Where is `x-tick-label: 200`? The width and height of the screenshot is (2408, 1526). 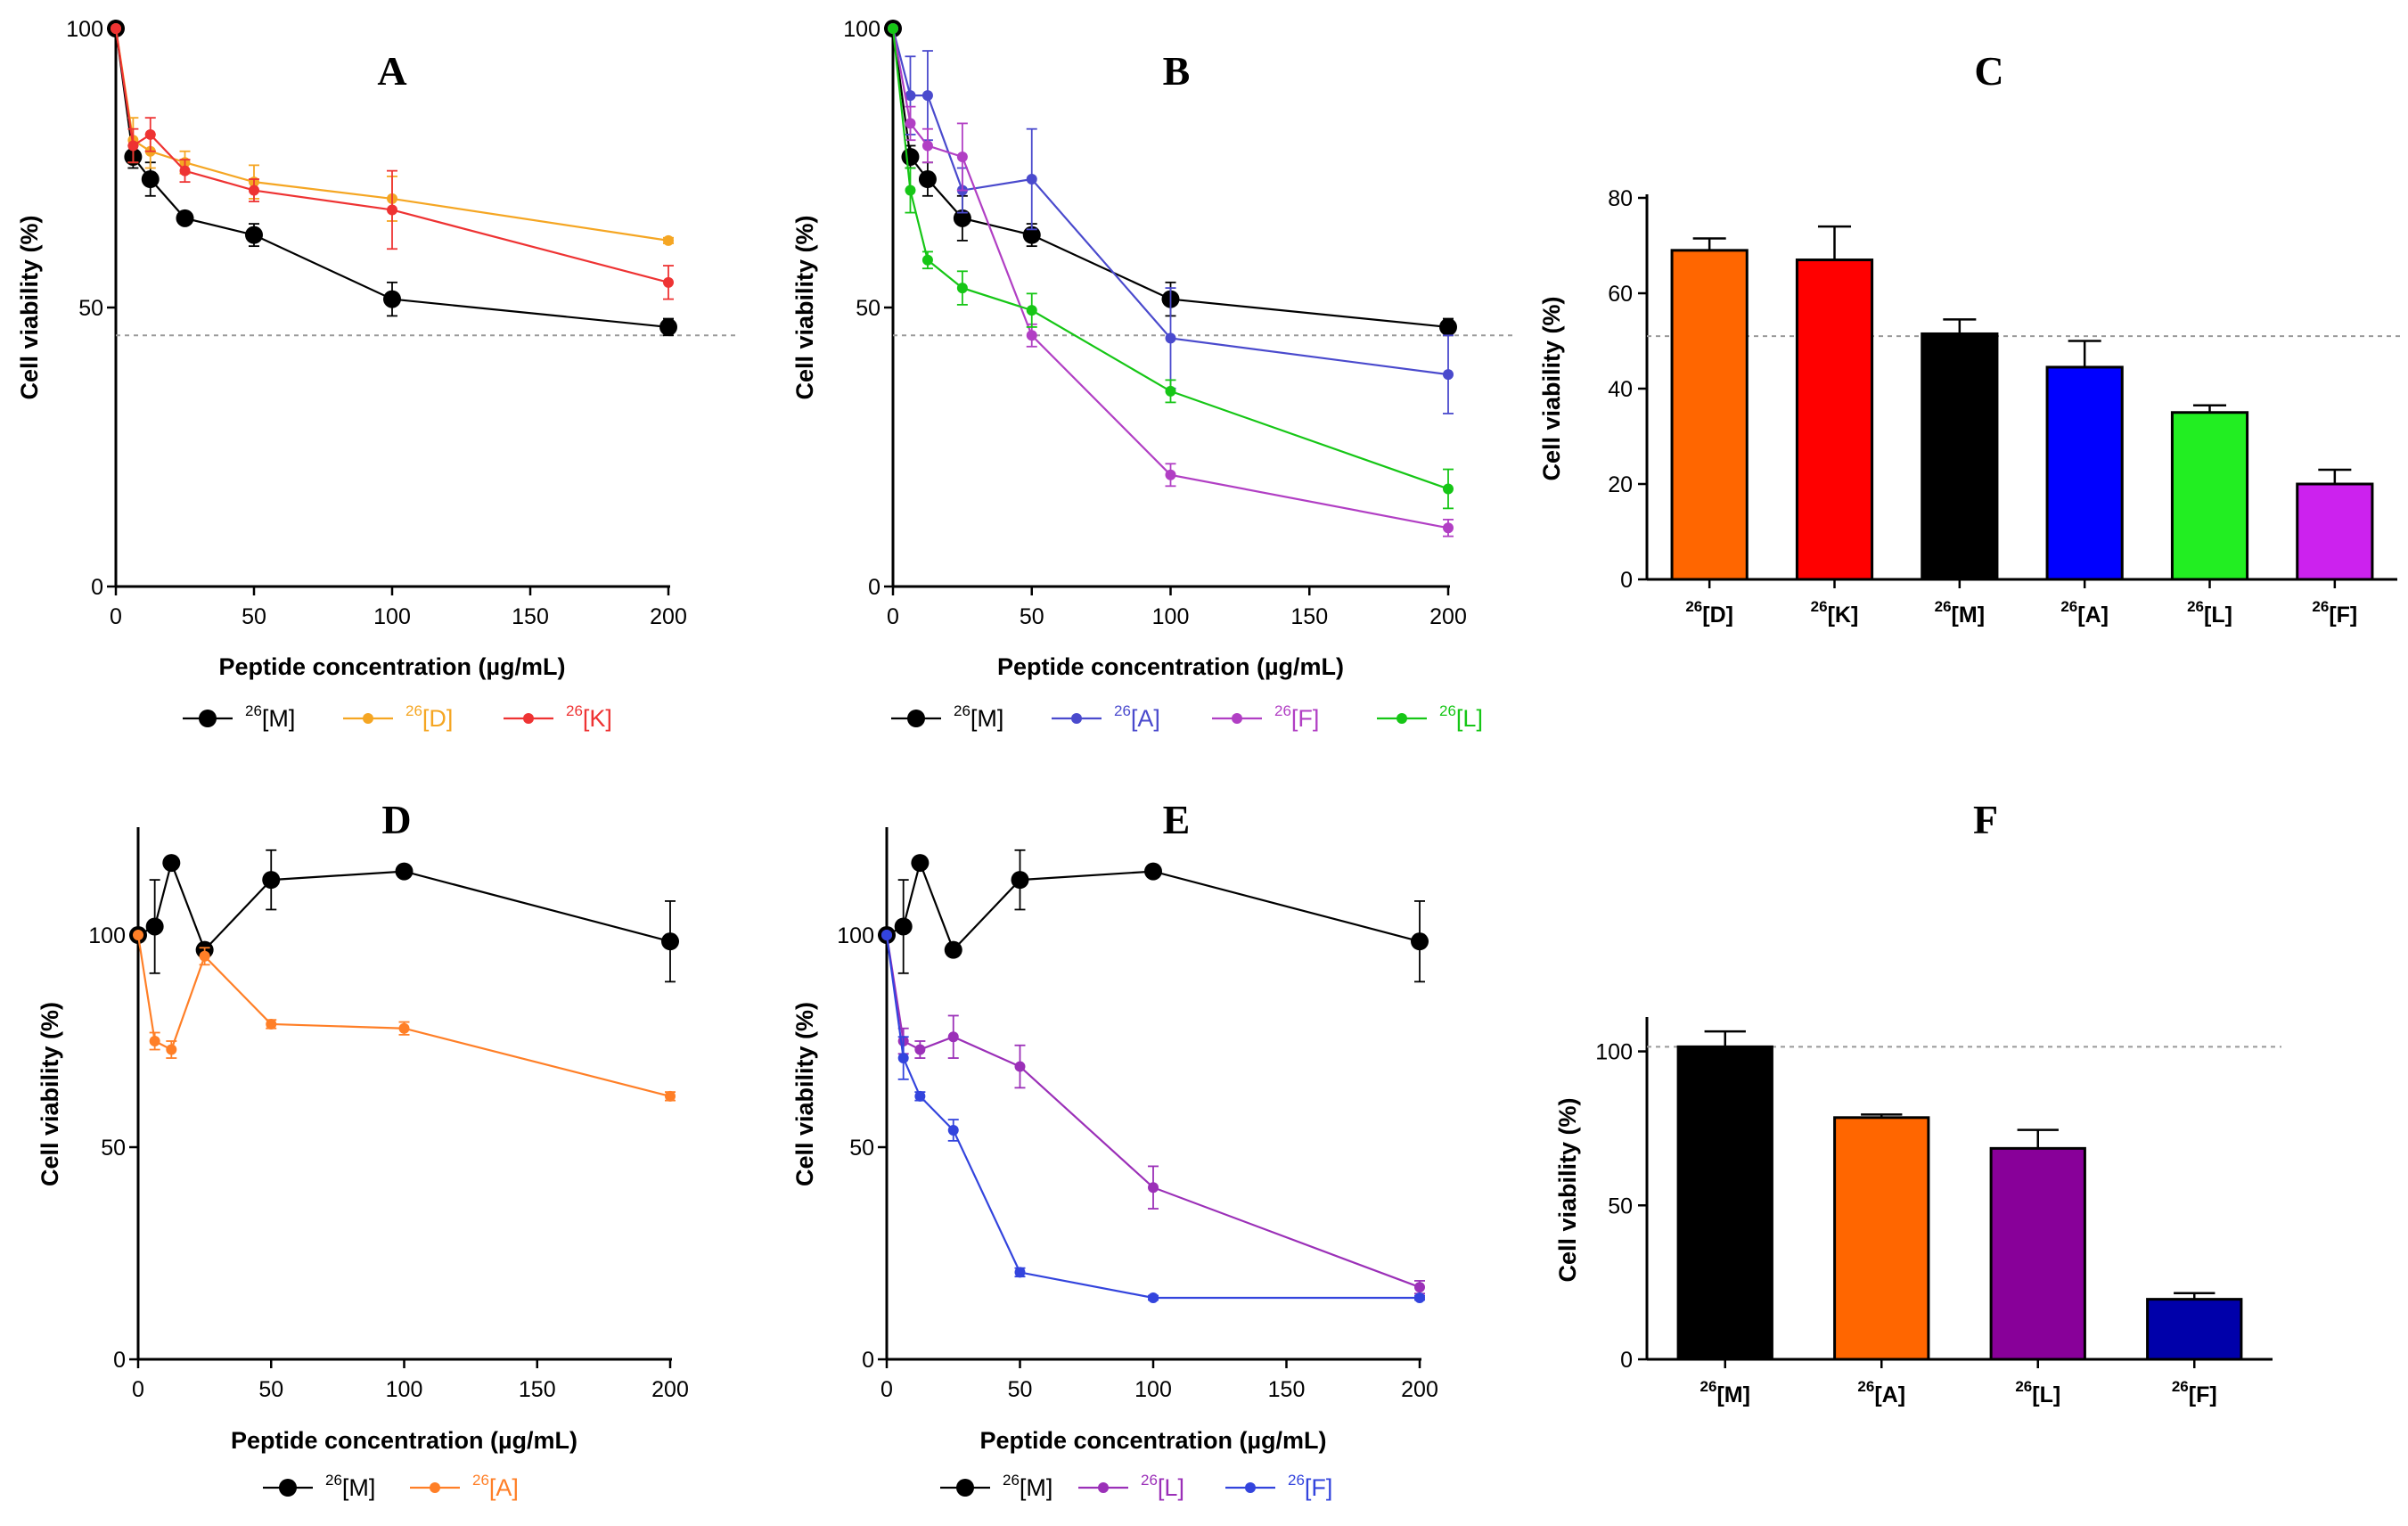 x-tick-label: 200 is located at coordinates (1419, 1389).